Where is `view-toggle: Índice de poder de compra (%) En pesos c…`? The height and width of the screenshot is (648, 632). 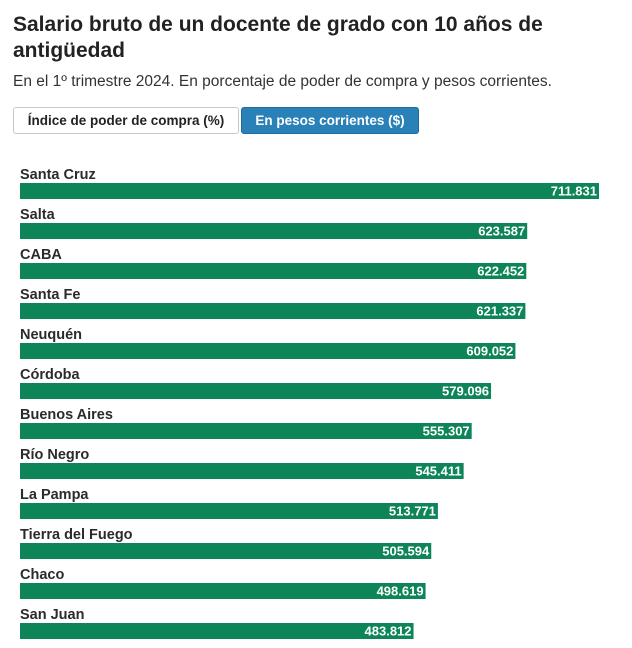
view-toggle: Índice de poder de compra (%) En pesos c… is located at coordinates (216, 120).